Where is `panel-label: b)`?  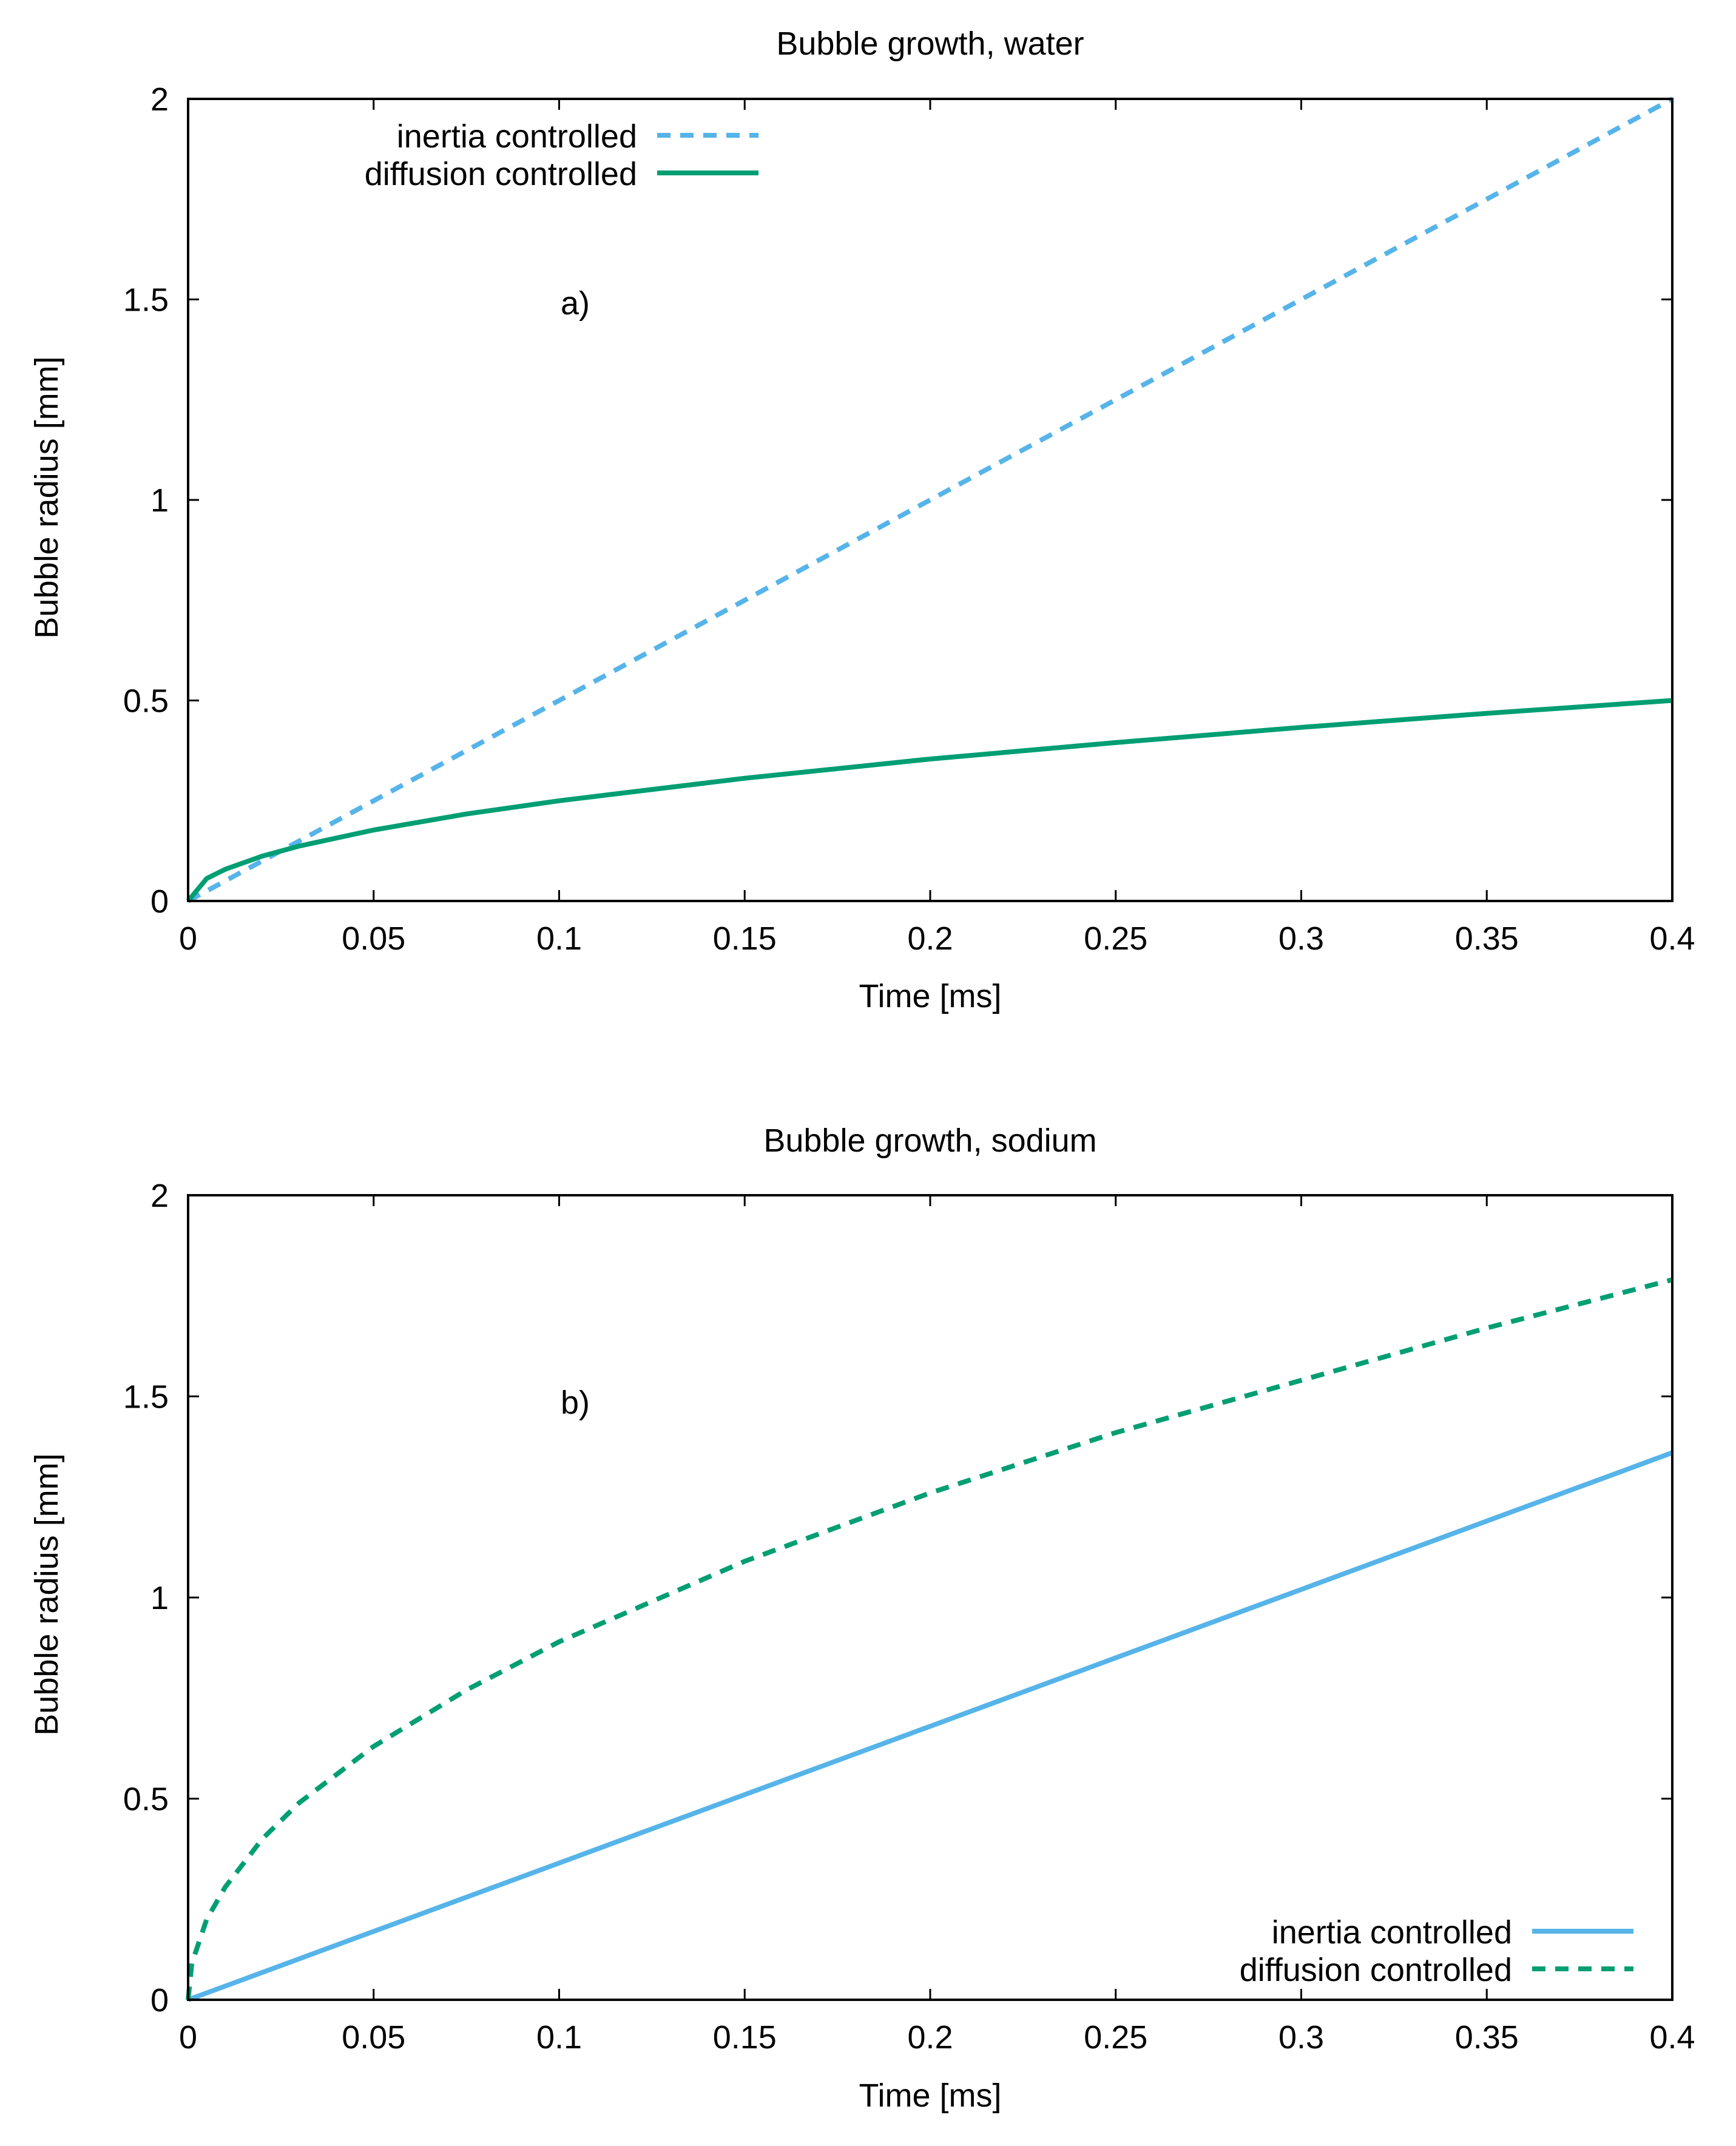 panel-label: b) is located at coordinates (575, 1403).